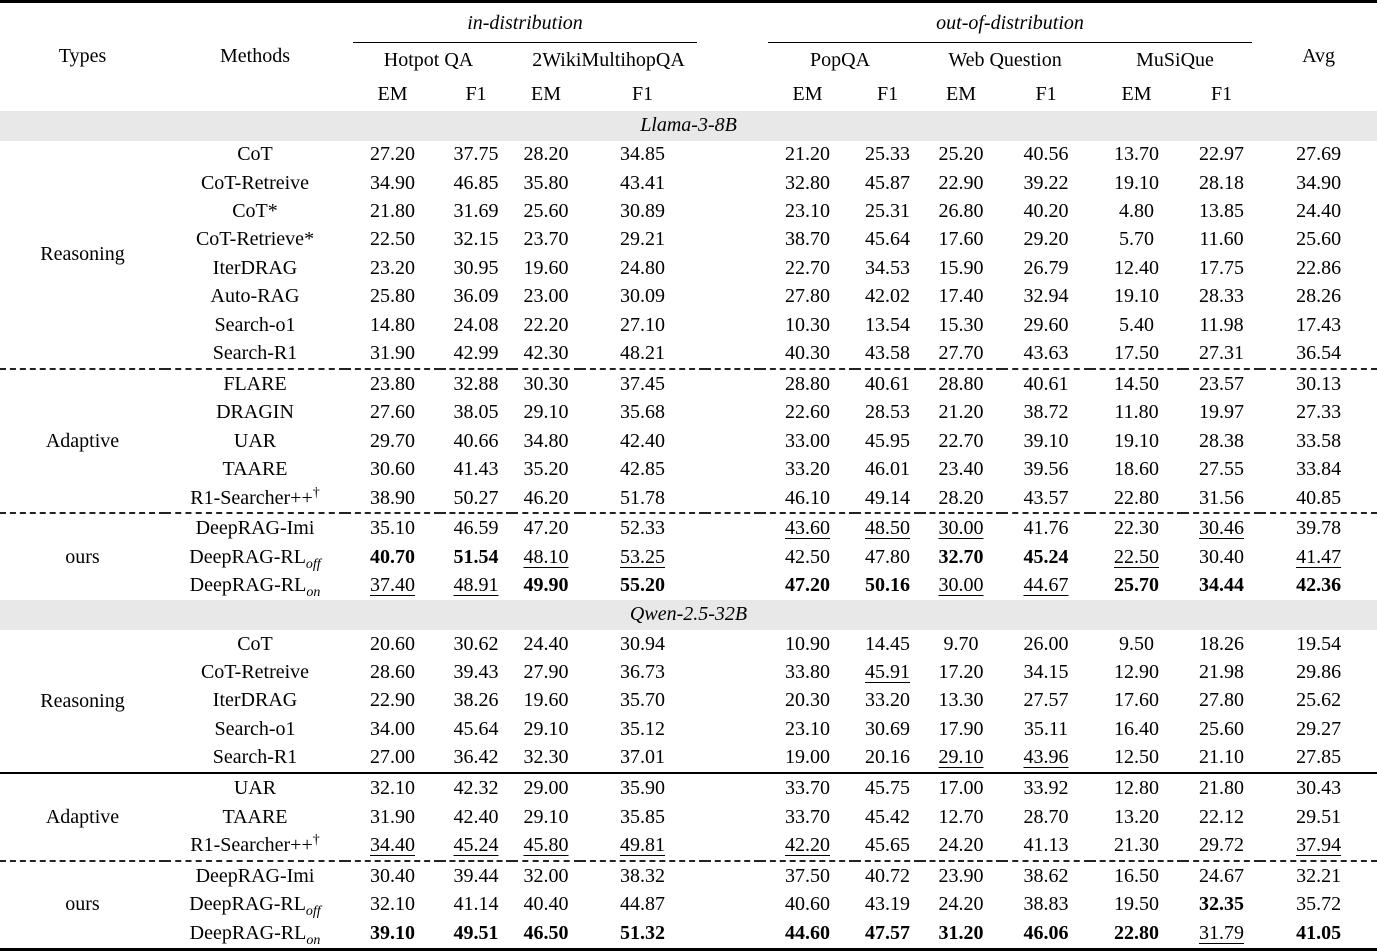 This screenshot has height=951, width=1377. What do you see at coordinates (82, 56) in the screenshot?
I see `column-header-types: Types` at bounding box center [82, 56].